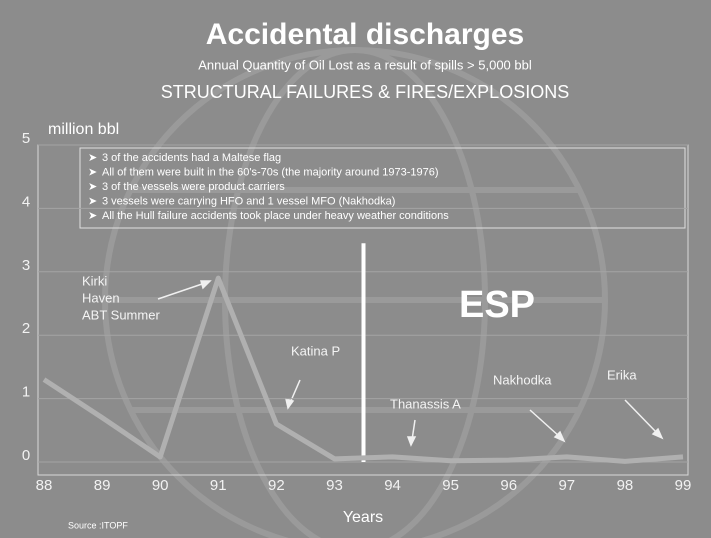  I want to click on divider-label: ESP, so click(497, 305).